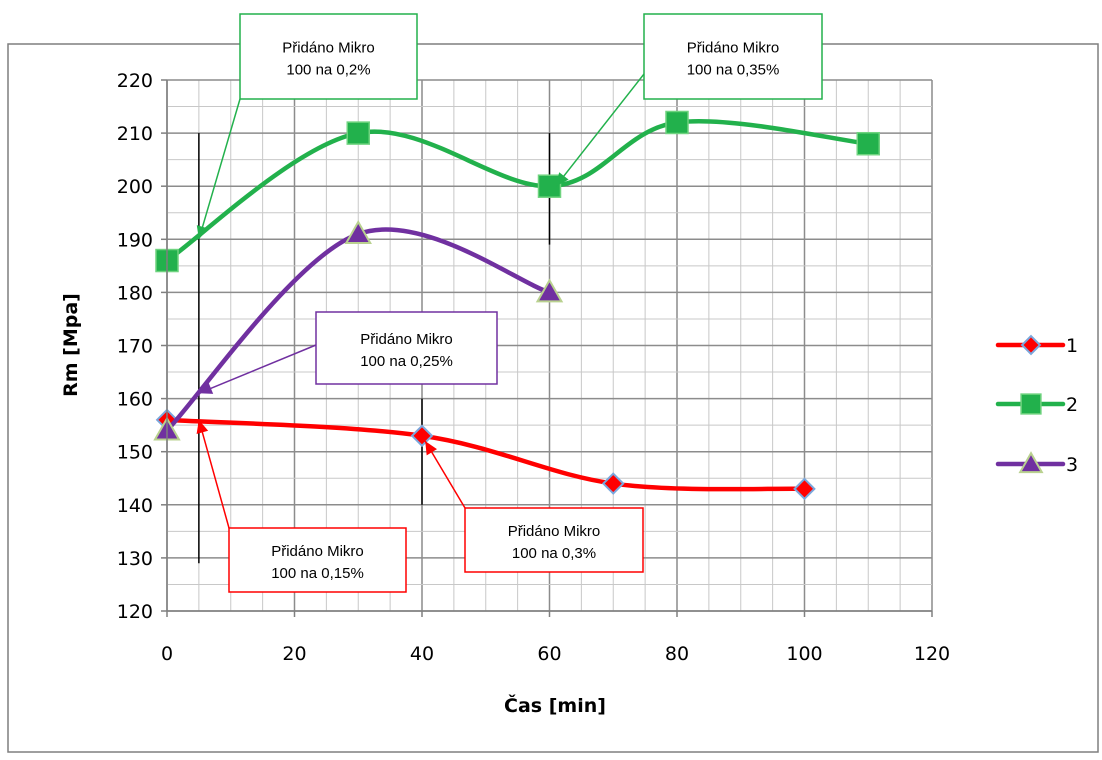 This screenshot has width=1102, height=760. What do you see at coordinates (135, 293) in the screenshot?
I see `y-tick-label: 180` at bounding box center [135, 293].